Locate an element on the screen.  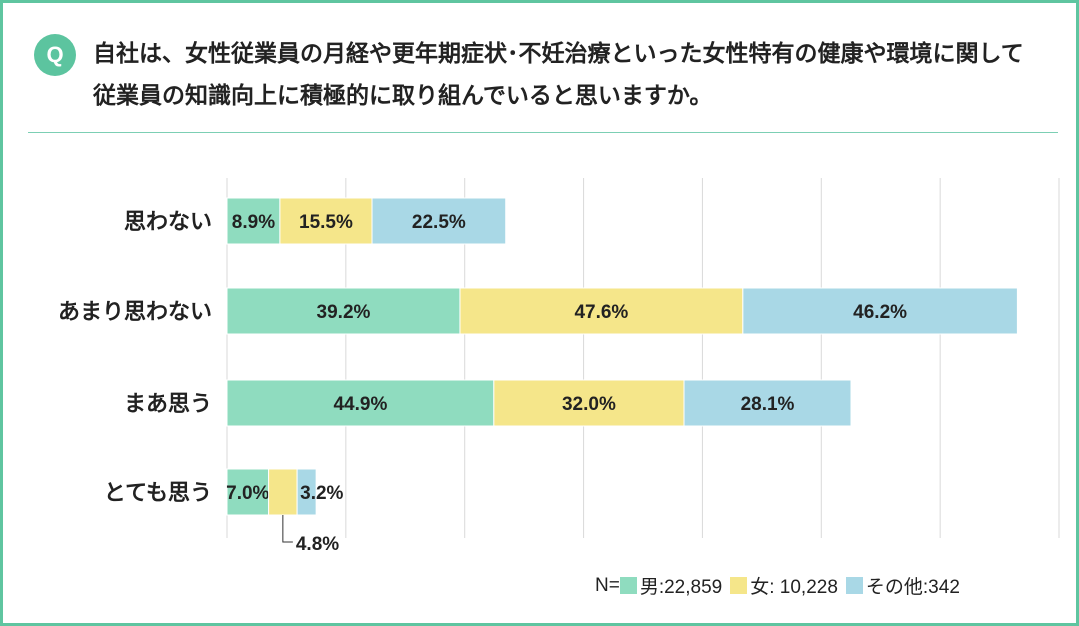
data-label: 46.2% is located at coordinates (880, 312).